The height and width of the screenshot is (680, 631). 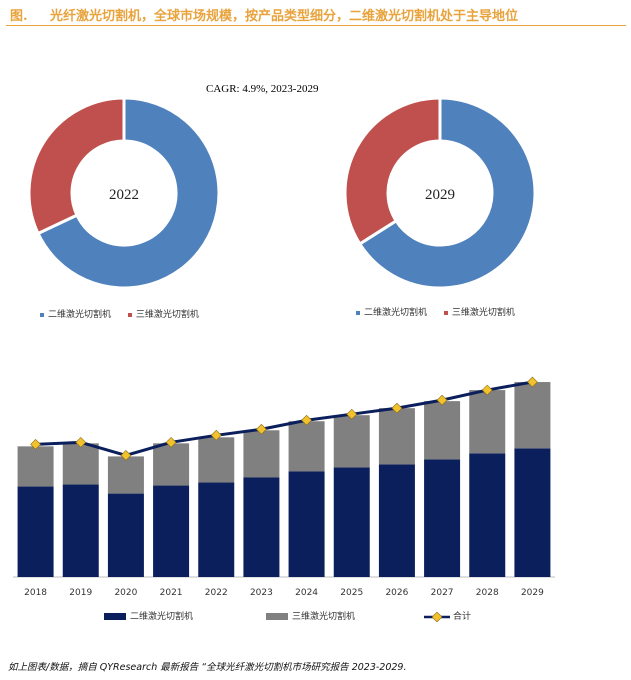 What do you see at coordinates (261, 593) in the screenshot?
I see `x-tick-label: 2023` at bounding box center [261, 593].